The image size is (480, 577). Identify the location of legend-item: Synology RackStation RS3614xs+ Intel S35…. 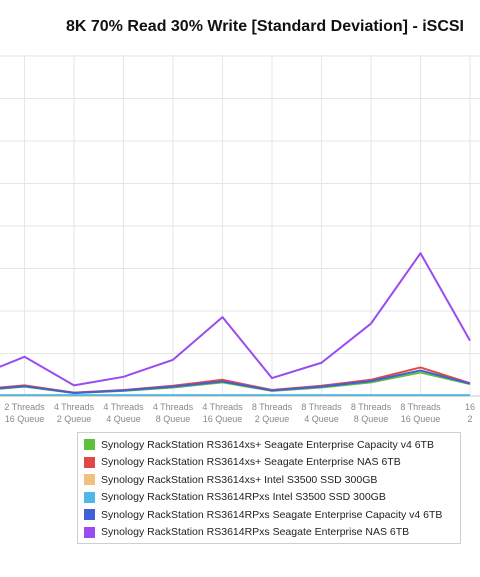
(269, 480).